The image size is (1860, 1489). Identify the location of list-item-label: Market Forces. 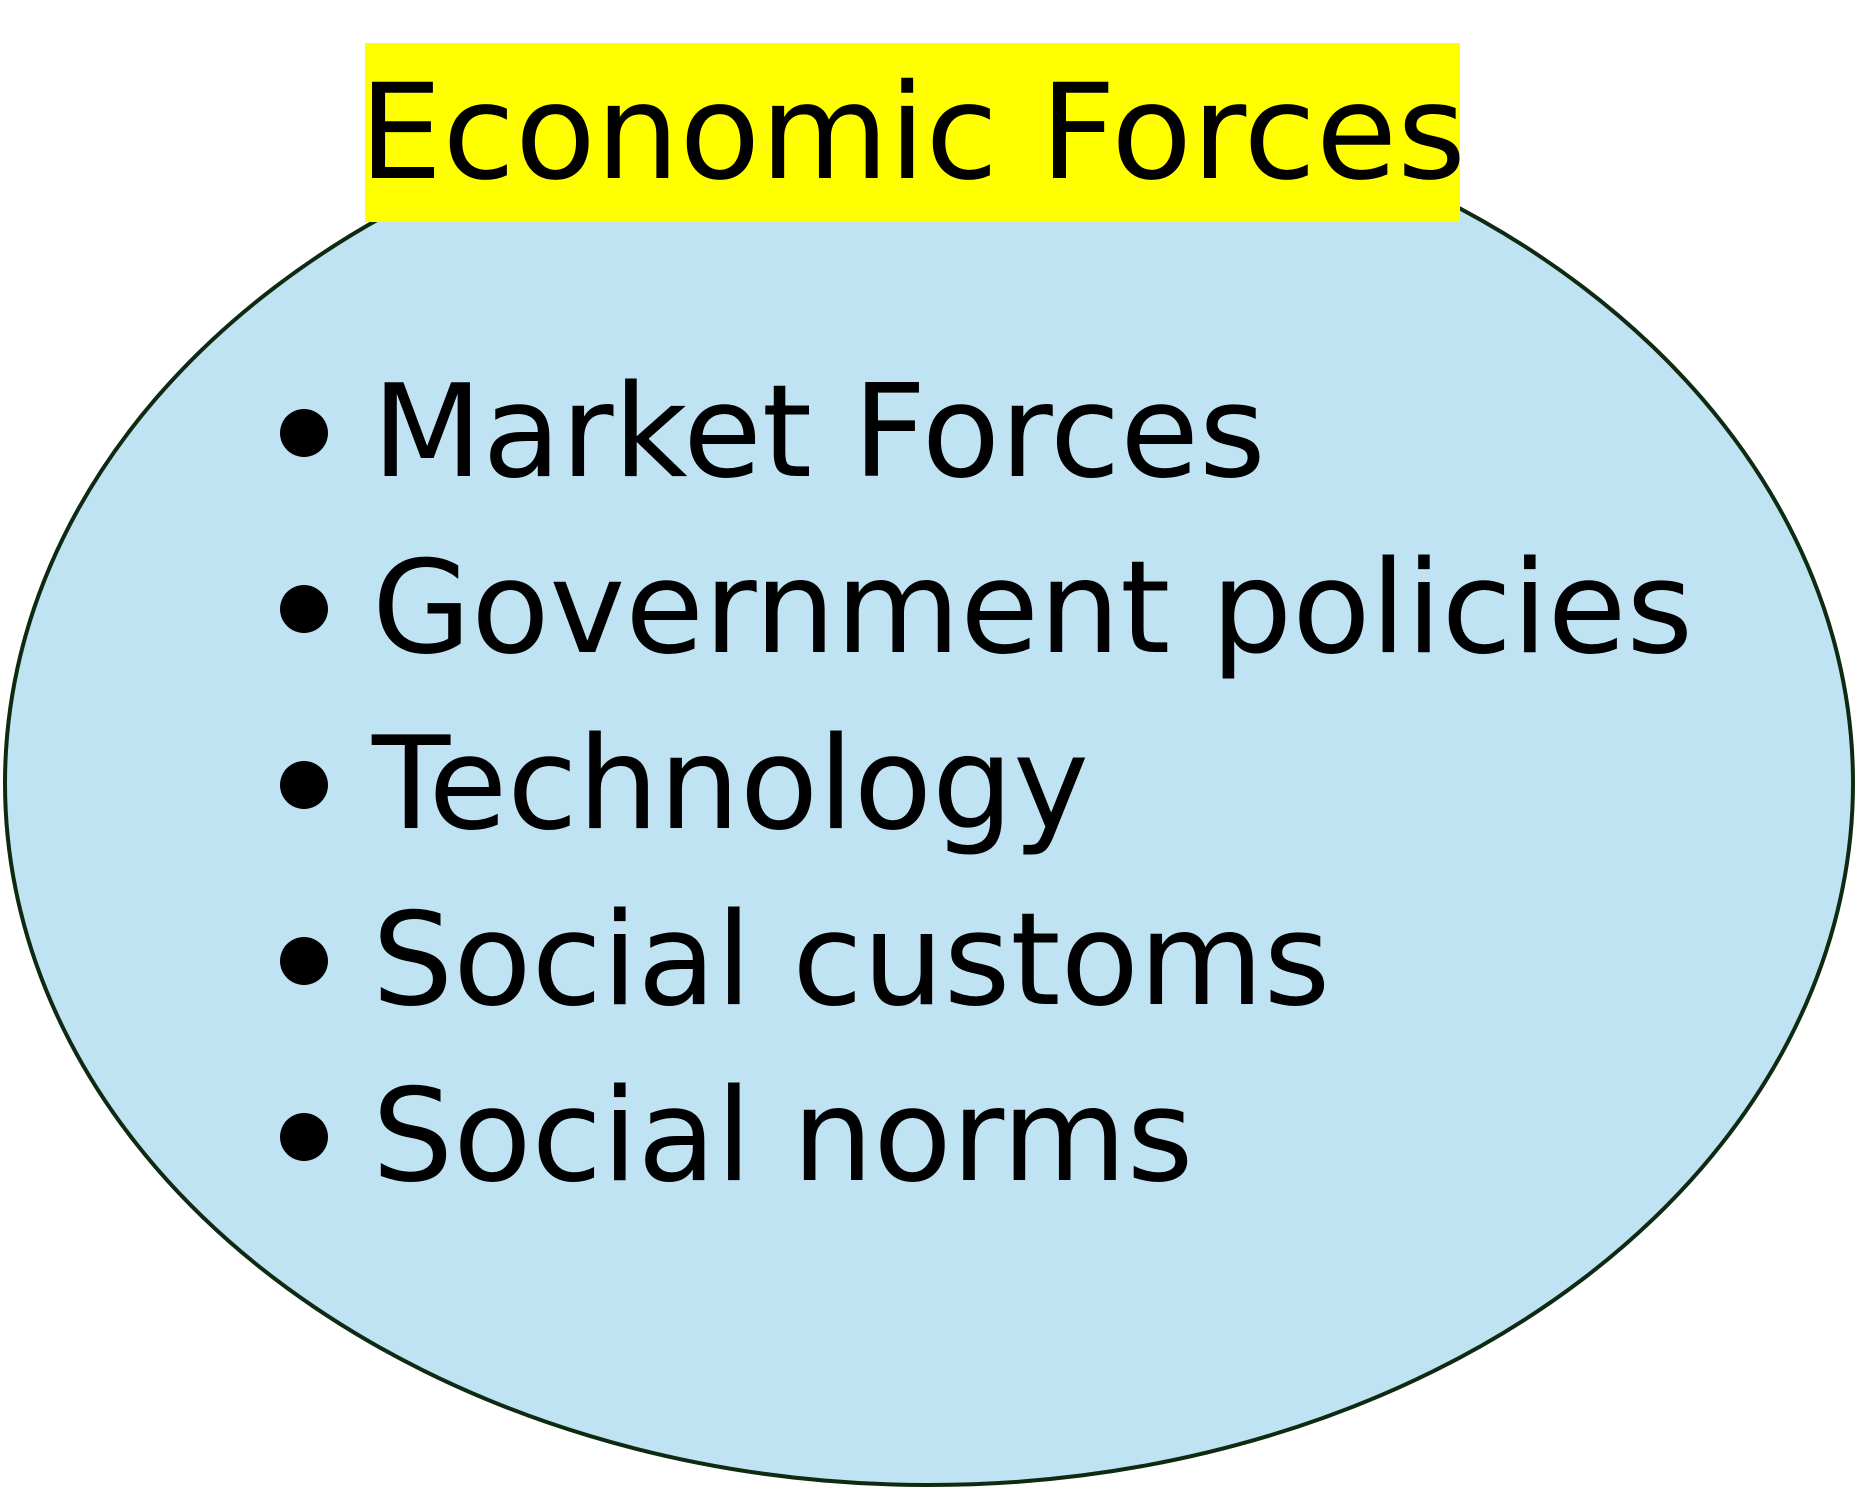
(819, 432).